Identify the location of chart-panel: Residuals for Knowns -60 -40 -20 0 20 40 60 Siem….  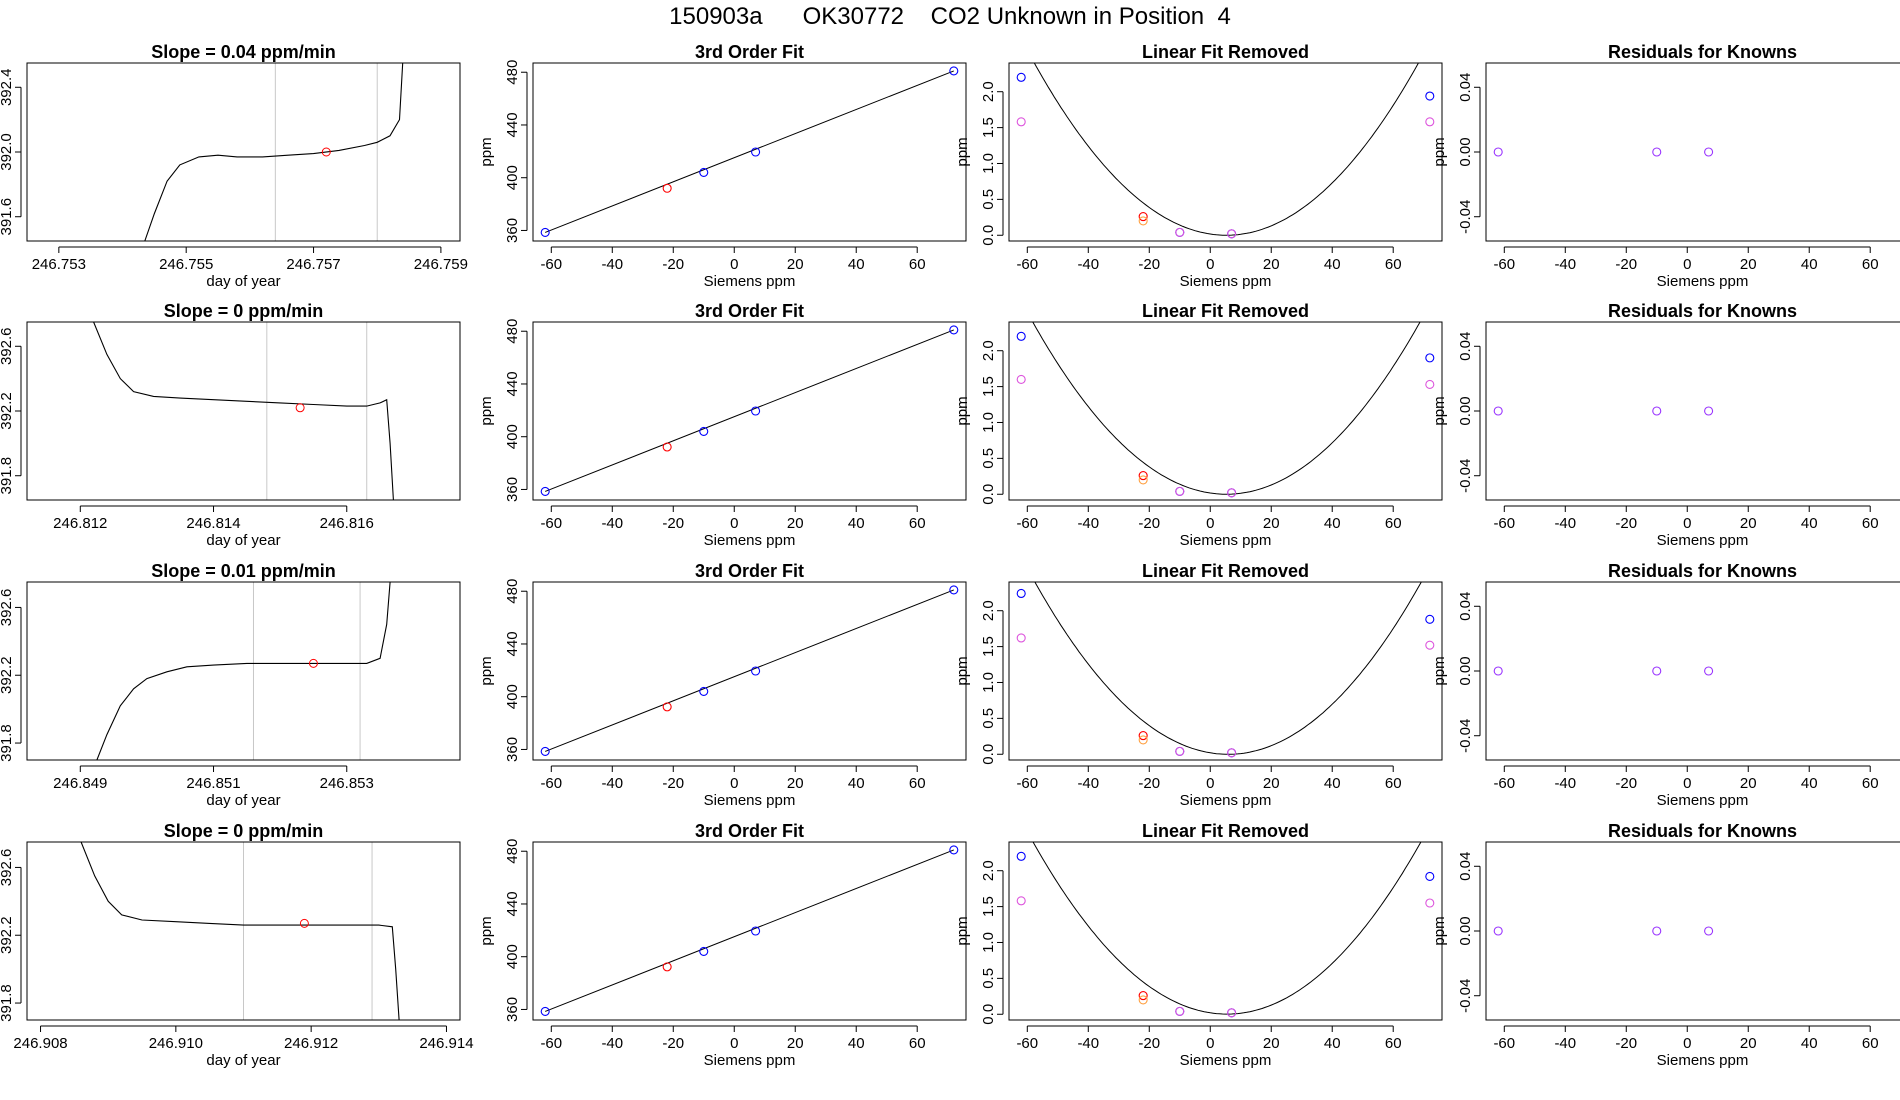
(1665, 425).